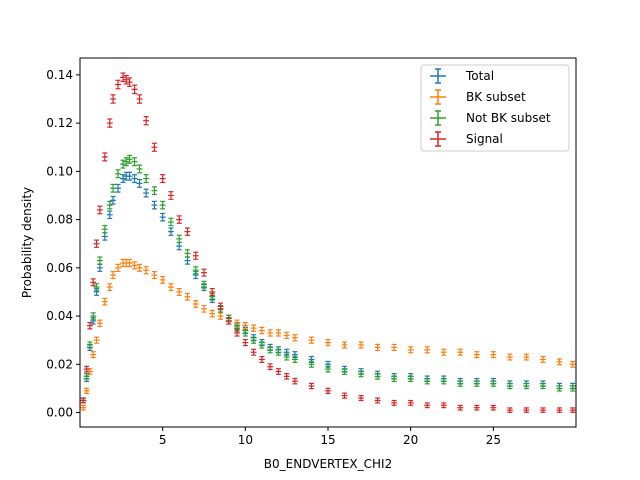 This screenshot has height=480, width=640. I want to click on x-tick-label: 25, so click(493, 440).